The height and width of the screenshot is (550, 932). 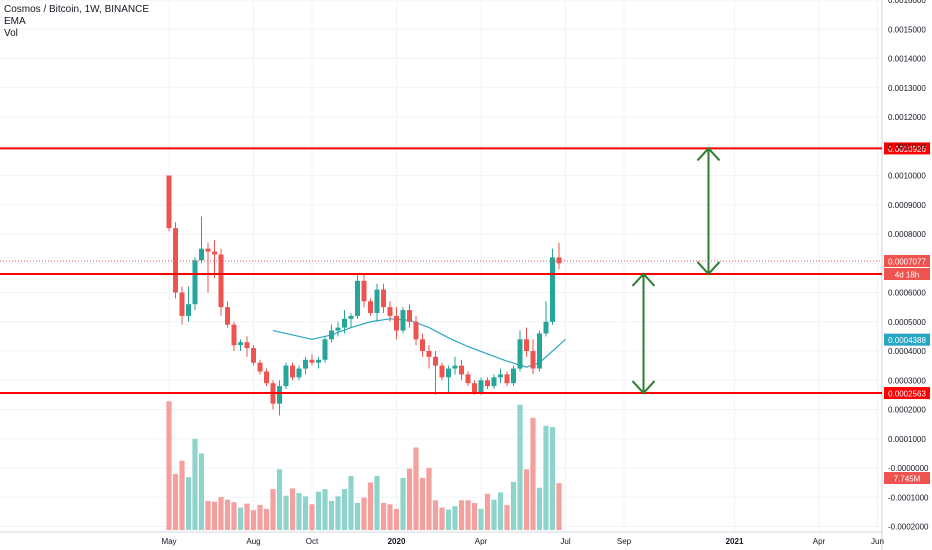 I want to click on time-axis-label: Aug, so click(x=253, y=541).